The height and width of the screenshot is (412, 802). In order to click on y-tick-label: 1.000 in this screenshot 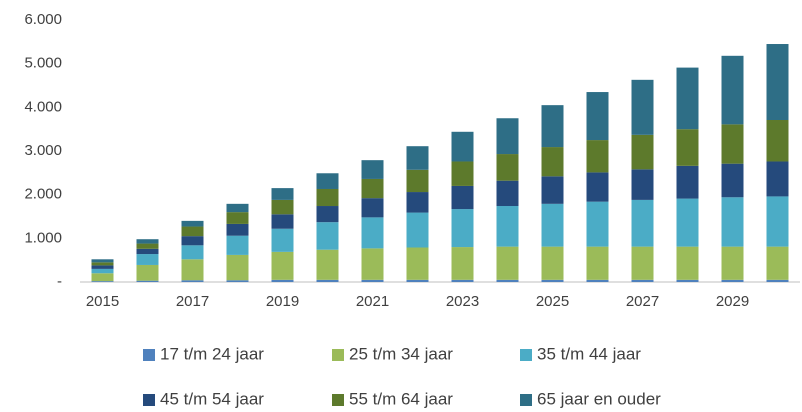, I will do `click(43, 237)`.